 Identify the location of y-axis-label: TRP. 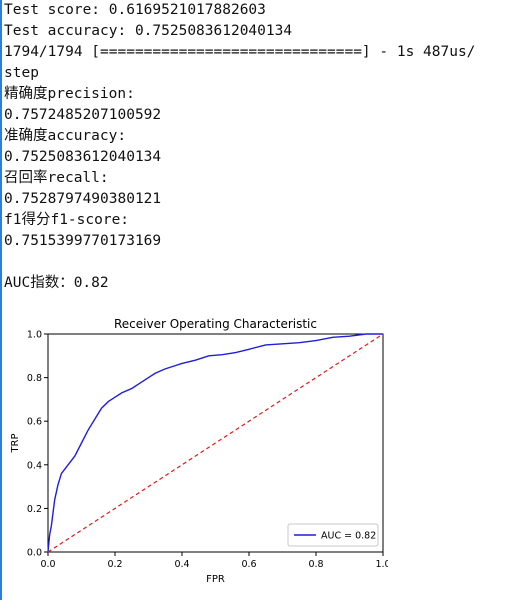
(15, 443).